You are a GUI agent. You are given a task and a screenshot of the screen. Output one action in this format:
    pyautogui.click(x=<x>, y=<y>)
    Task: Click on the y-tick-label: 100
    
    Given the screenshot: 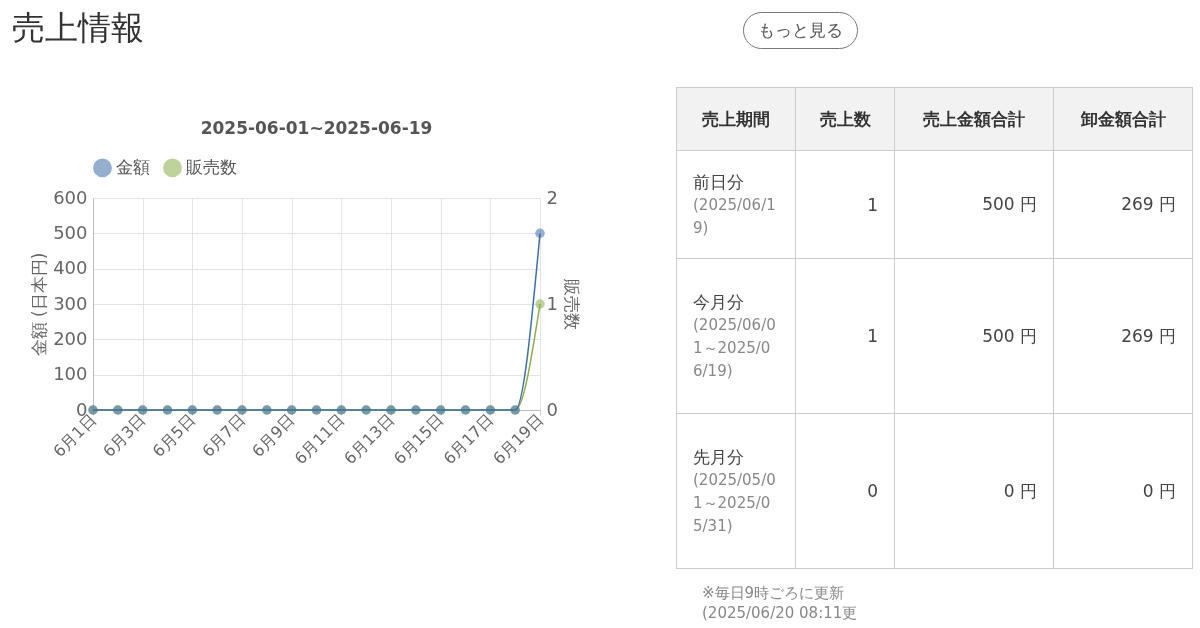 What is the action you would take?
    pyautogui.click(x=70, y=374)
    